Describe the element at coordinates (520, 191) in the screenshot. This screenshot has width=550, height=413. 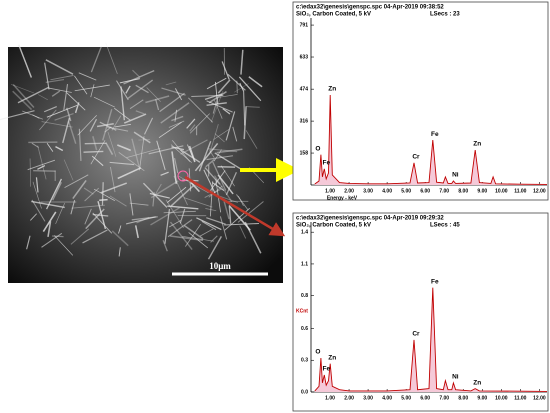
I see `x-tick-label: 11.00` at that location.